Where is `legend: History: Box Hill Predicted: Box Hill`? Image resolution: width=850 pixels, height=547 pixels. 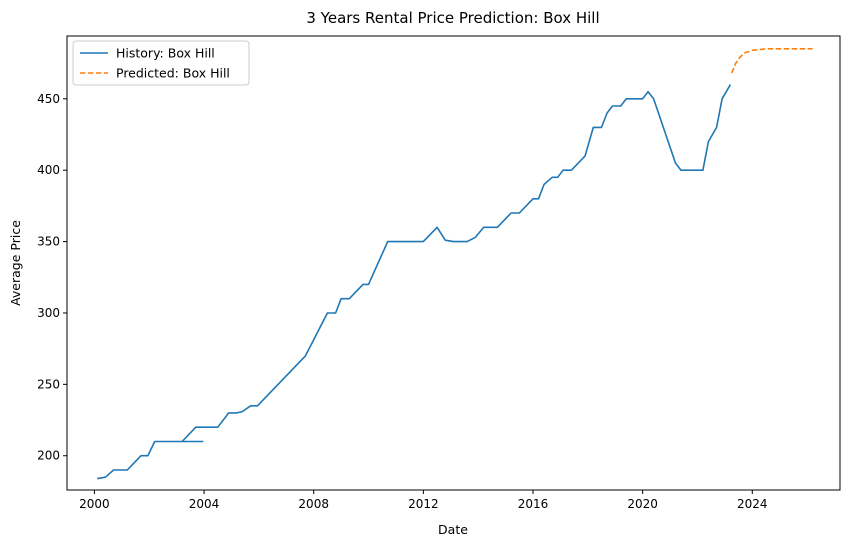
legend: History: Box Hill Predicted: Box Hill is located at coordinates (161, 63).